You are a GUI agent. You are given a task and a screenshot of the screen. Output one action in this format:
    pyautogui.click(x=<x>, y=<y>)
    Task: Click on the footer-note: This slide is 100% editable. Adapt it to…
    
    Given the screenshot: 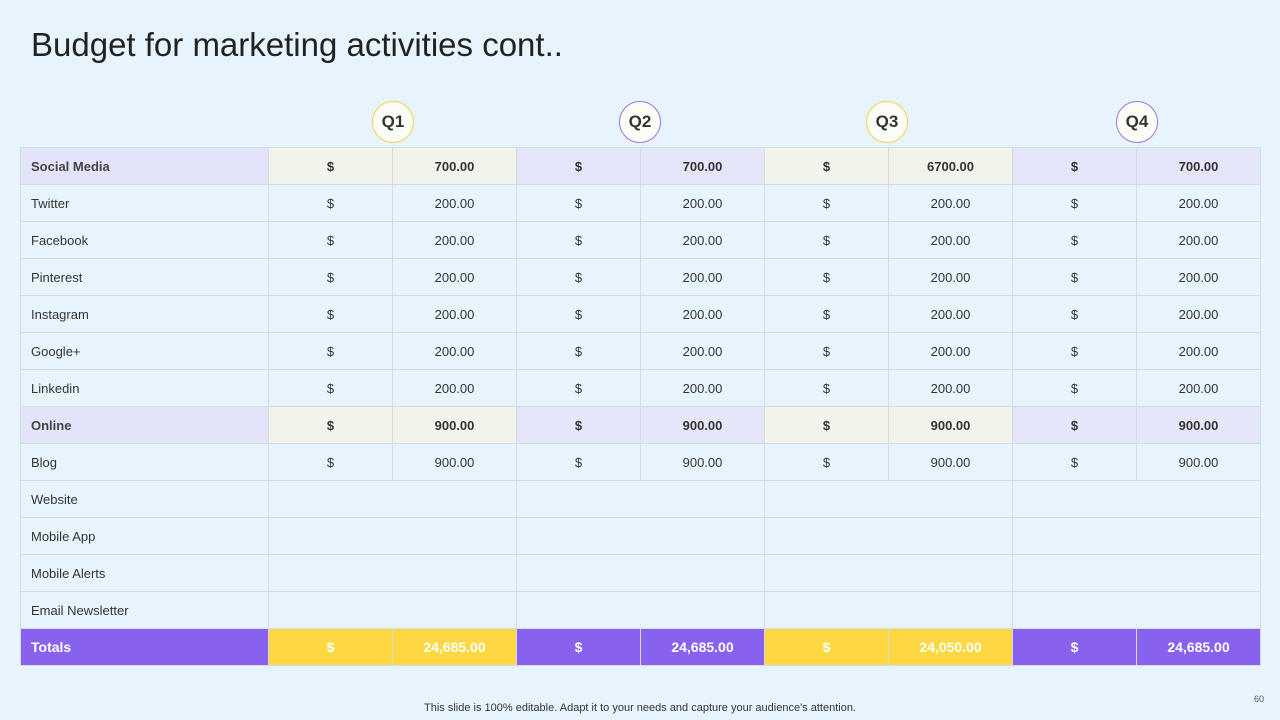 What is the action you would take?
    pyautogui.click(x=640, y=708)
    